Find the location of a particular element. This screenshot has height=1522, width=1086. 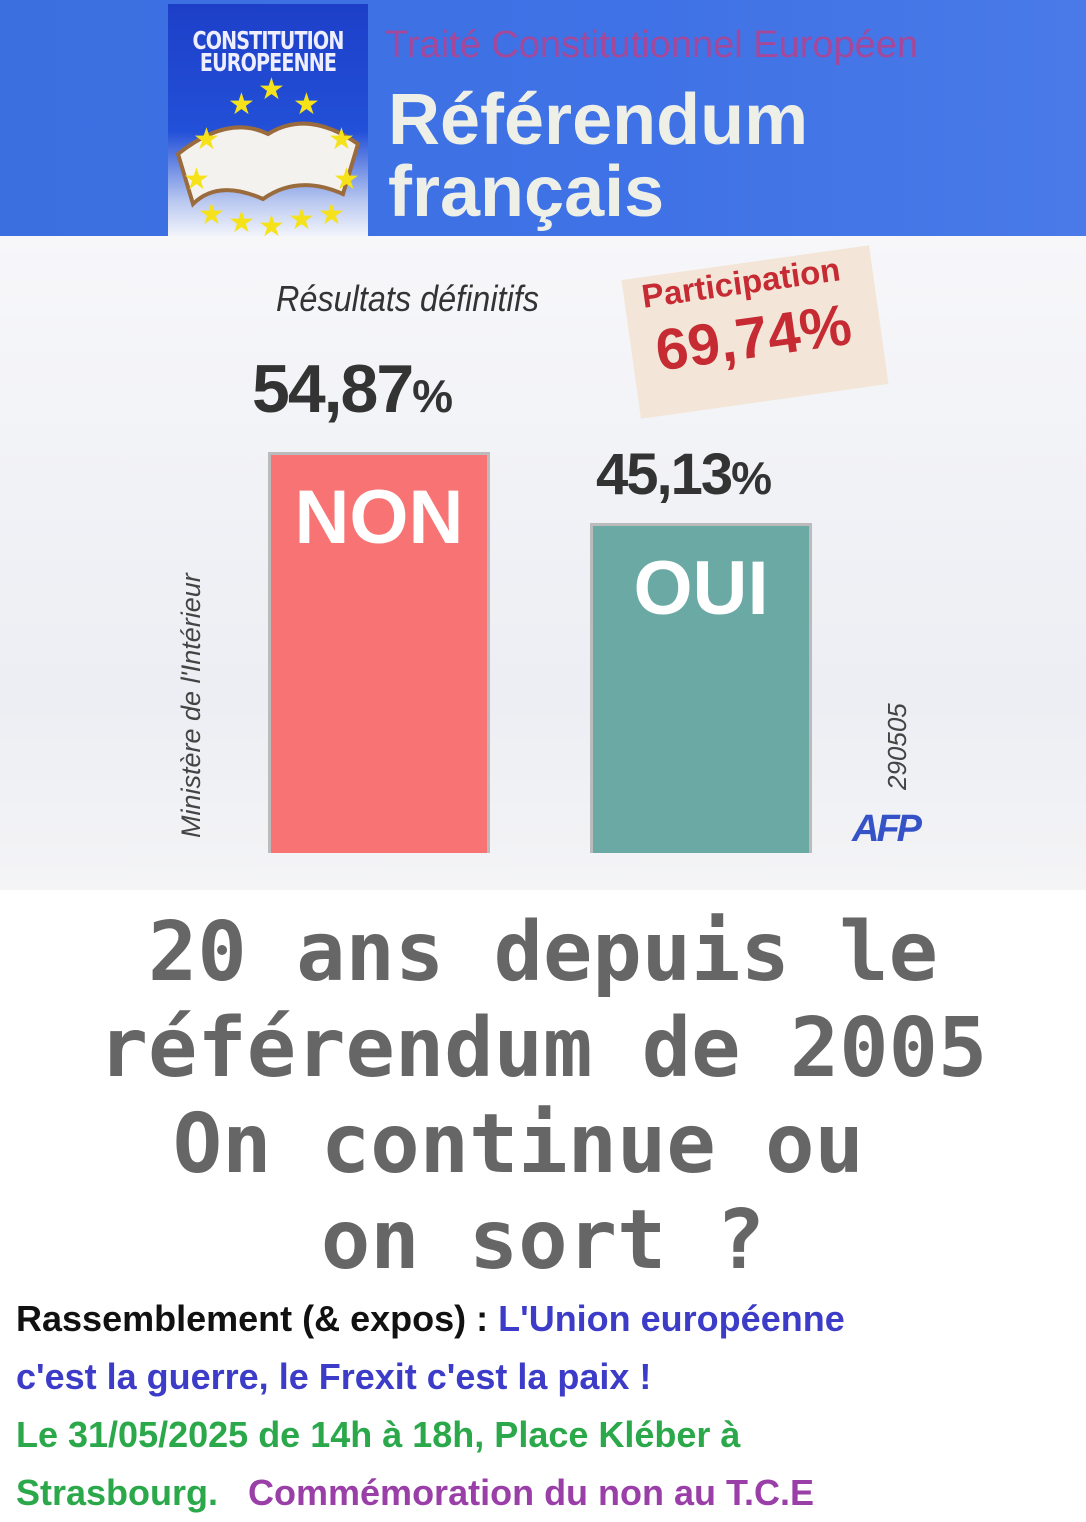

bar-non is located at coordinates (379, 652).